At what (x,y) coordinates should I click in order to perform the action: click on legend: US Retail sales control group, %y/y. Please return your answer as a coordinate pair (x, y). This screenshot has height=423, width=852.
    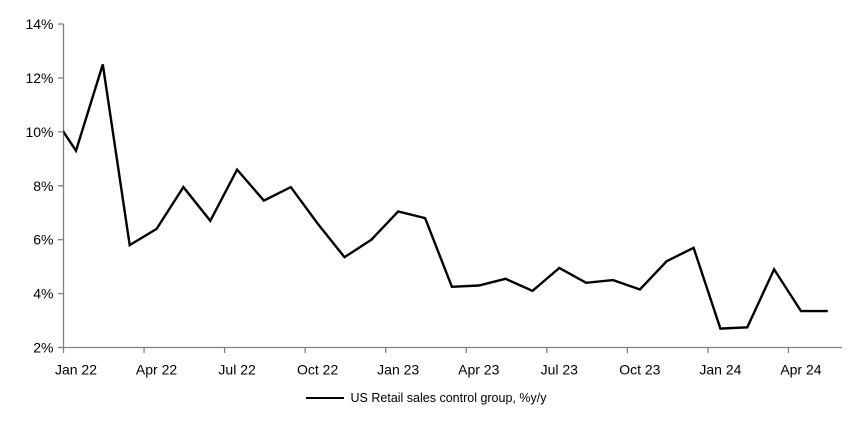
    Looking at the image, I should click on (426, 398).